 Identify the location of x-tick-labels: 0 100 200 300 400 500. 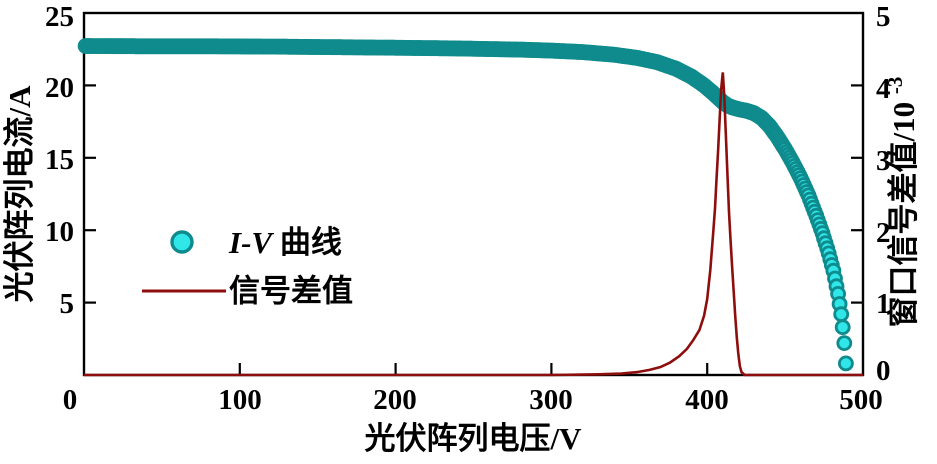
(473, 400).